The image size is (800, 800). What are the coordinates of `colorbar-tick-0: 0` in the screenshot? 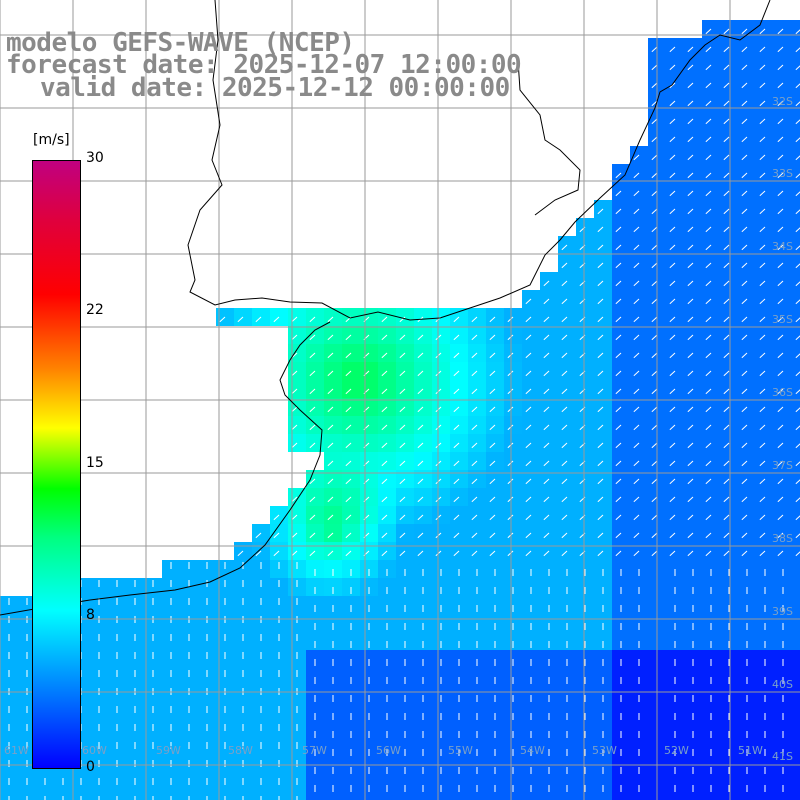 It's located at (90, 767).